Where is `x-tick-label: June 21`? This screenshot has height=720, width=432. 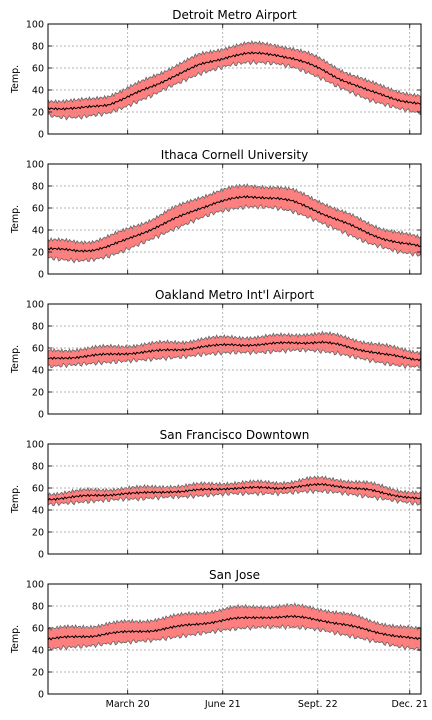
x-tick-label: June 21 is located at coordinates (222, 704).